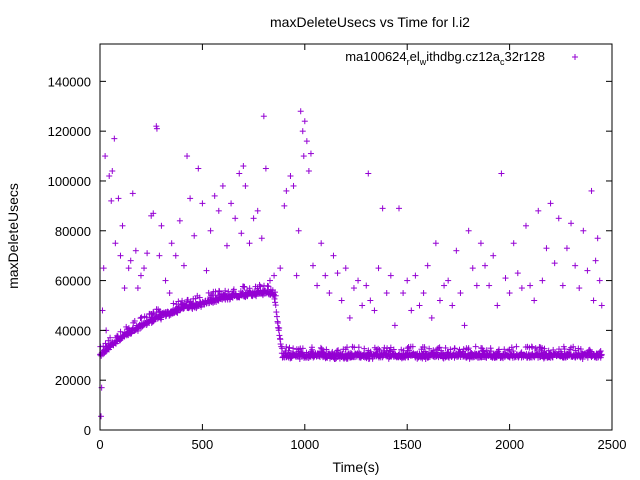  Describe the element at coordinates (509, 444) in the screenshot. I see `x-tick-label: 2000` at that location.